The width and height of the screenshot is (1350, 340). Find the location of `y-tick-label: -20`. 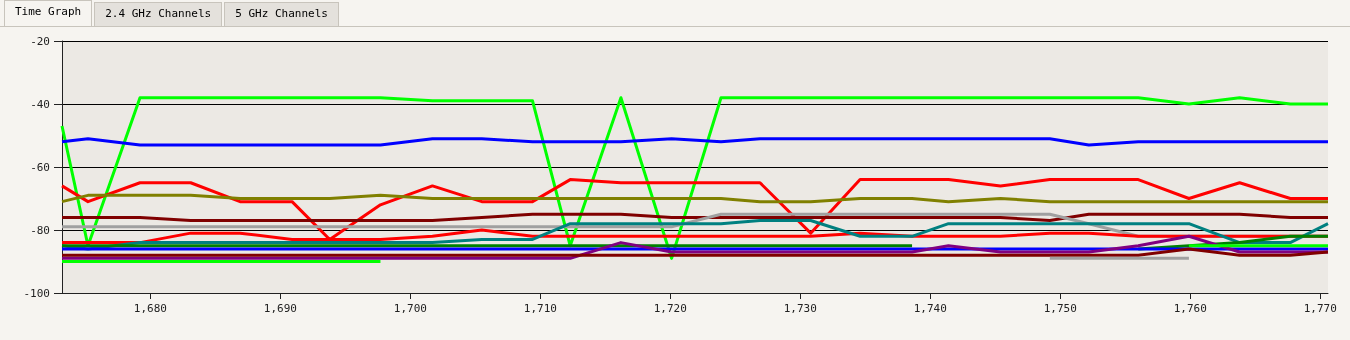

y-tick-label: -20 is located at coordinates (40, 41).